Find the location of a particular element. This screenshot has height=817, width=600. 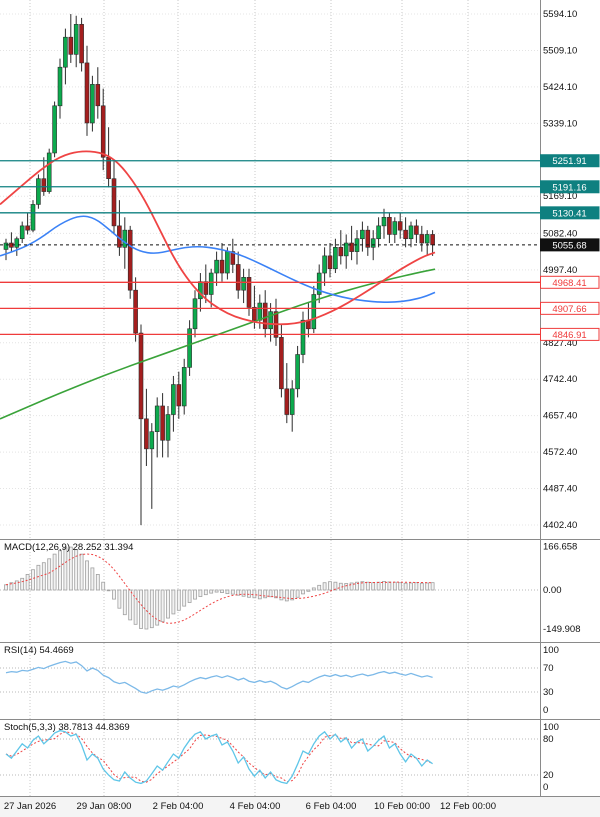

macd-signal-line is located at coordinates (219, 588).